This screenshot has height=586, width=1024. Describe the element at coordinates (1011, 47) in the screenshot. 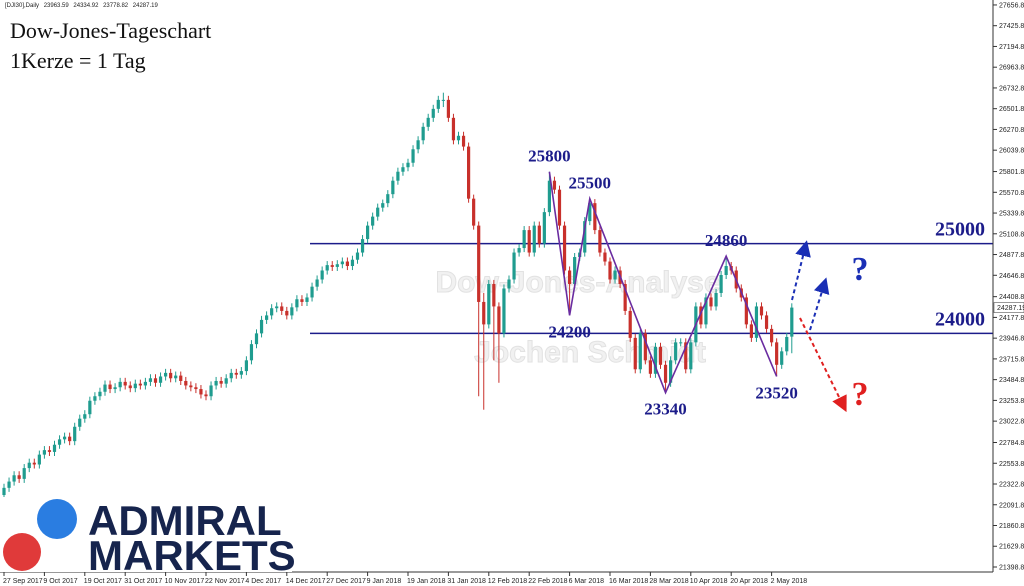

I see `y-tick-label: 27194.80` at that location.